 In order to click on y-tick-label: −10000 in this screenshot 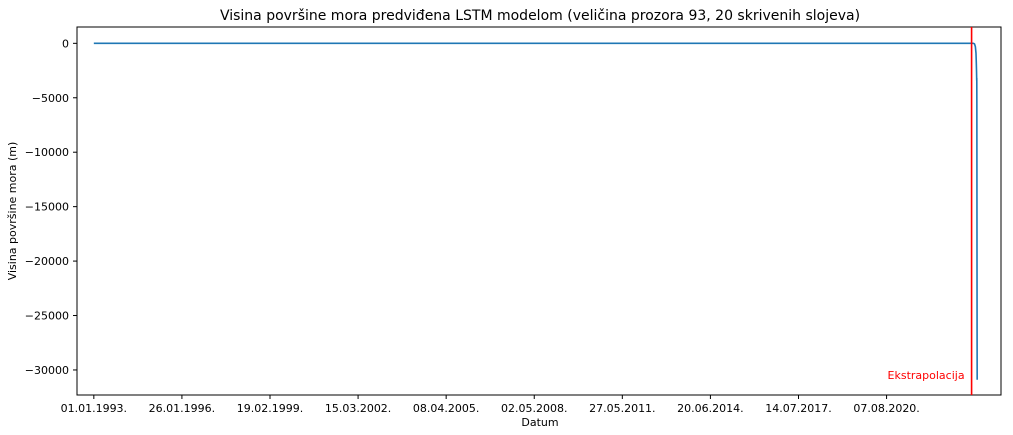, I will do `click(47, 152)`.